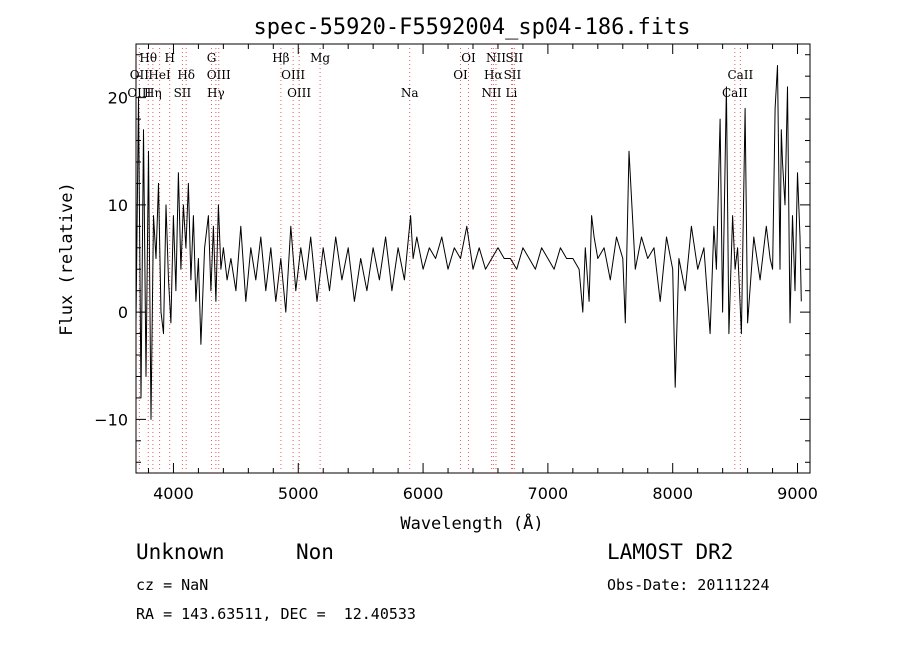  I want to click on survey-name: LAMOST DR2, so click(670, 552).